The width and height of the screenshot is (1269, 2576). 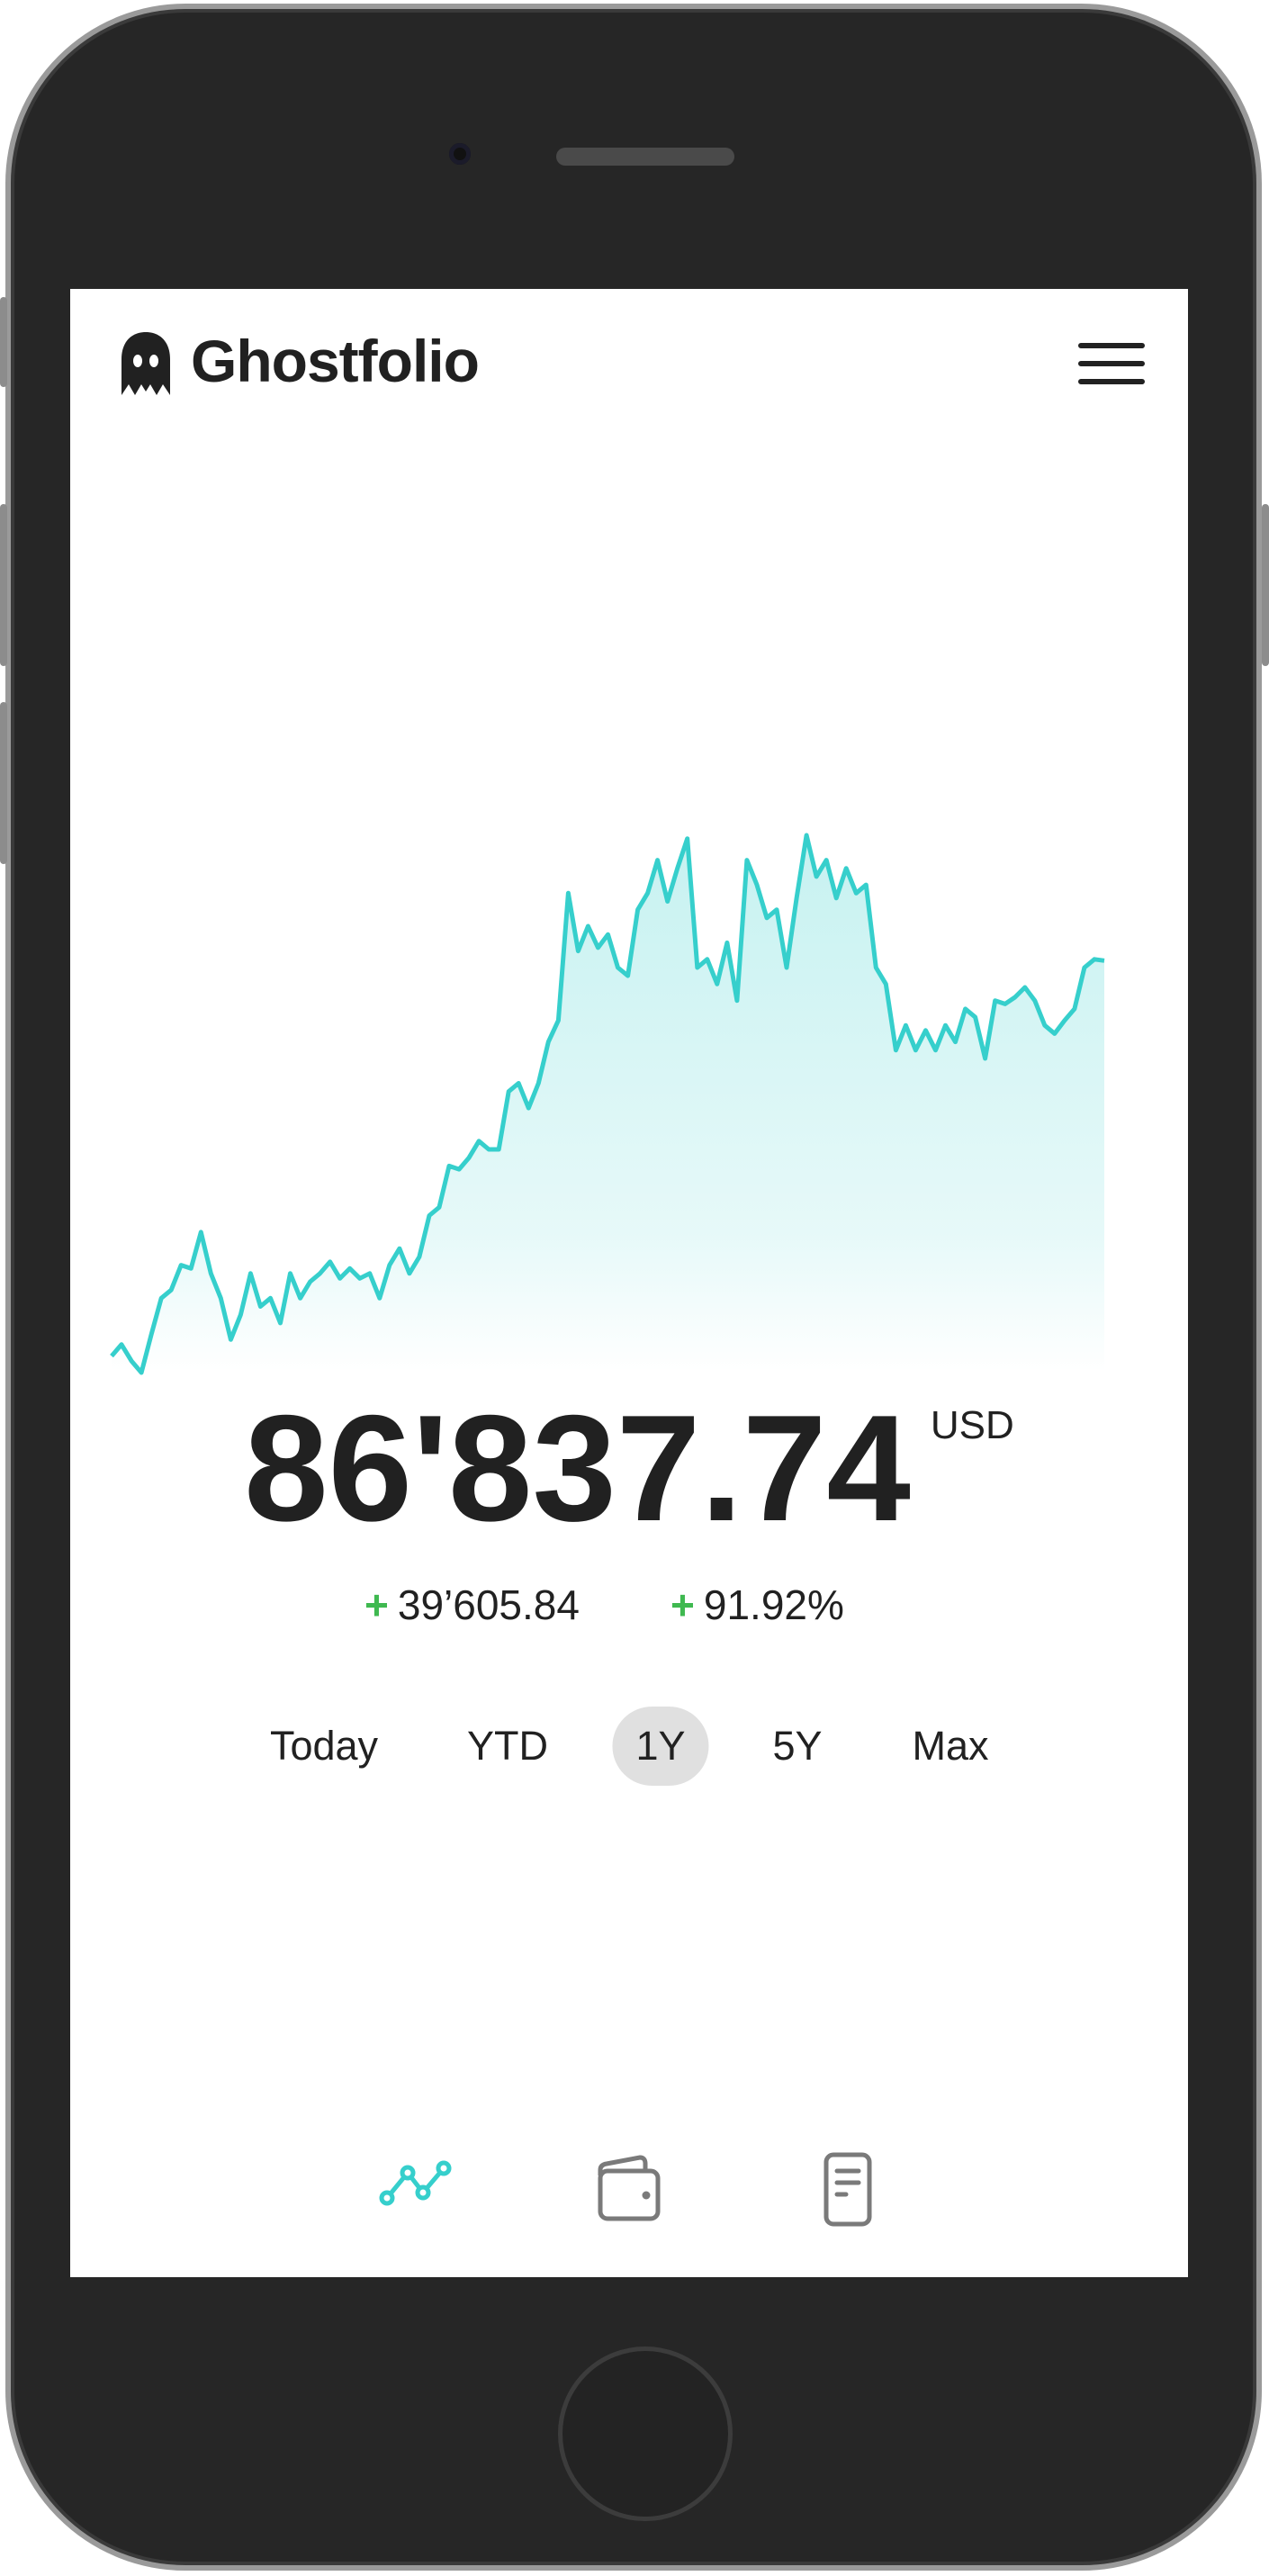 I want to click on front-camera, so click(x=460, y=154).